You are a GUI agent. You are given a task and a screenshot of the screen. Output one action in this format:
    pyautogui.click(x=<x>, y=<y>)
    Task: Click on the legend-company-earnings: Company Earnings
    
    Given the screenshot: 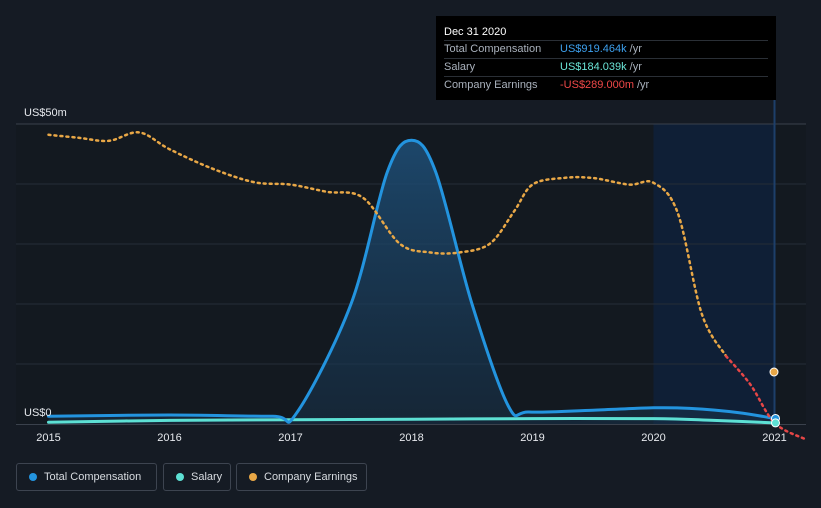 What is the action you would take?
    pyautogui.click(x=301, y=477)
    